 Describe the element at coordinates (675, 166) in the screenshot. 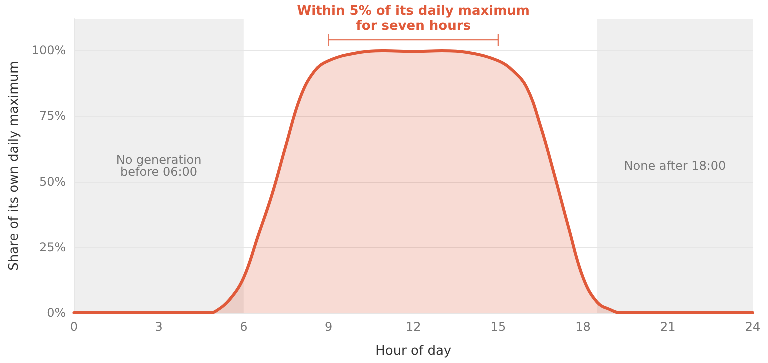

I see `band-label: None after 18:00` at that location.